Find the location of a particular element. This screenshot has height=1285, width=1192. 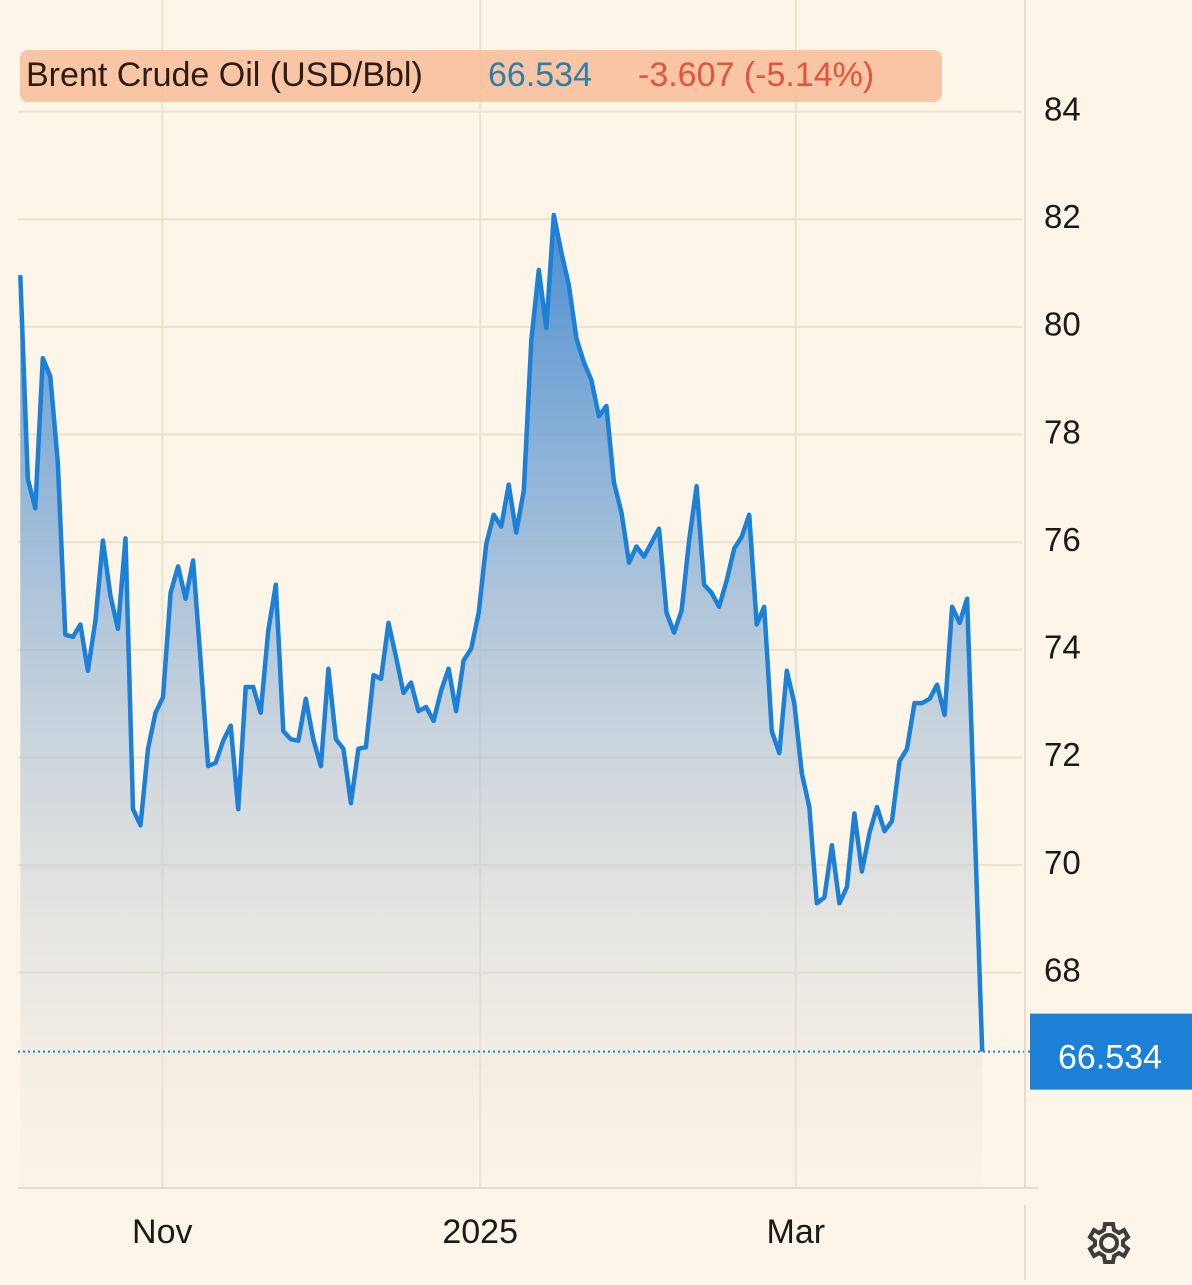

legend-box is located at coordinates (481, 76).